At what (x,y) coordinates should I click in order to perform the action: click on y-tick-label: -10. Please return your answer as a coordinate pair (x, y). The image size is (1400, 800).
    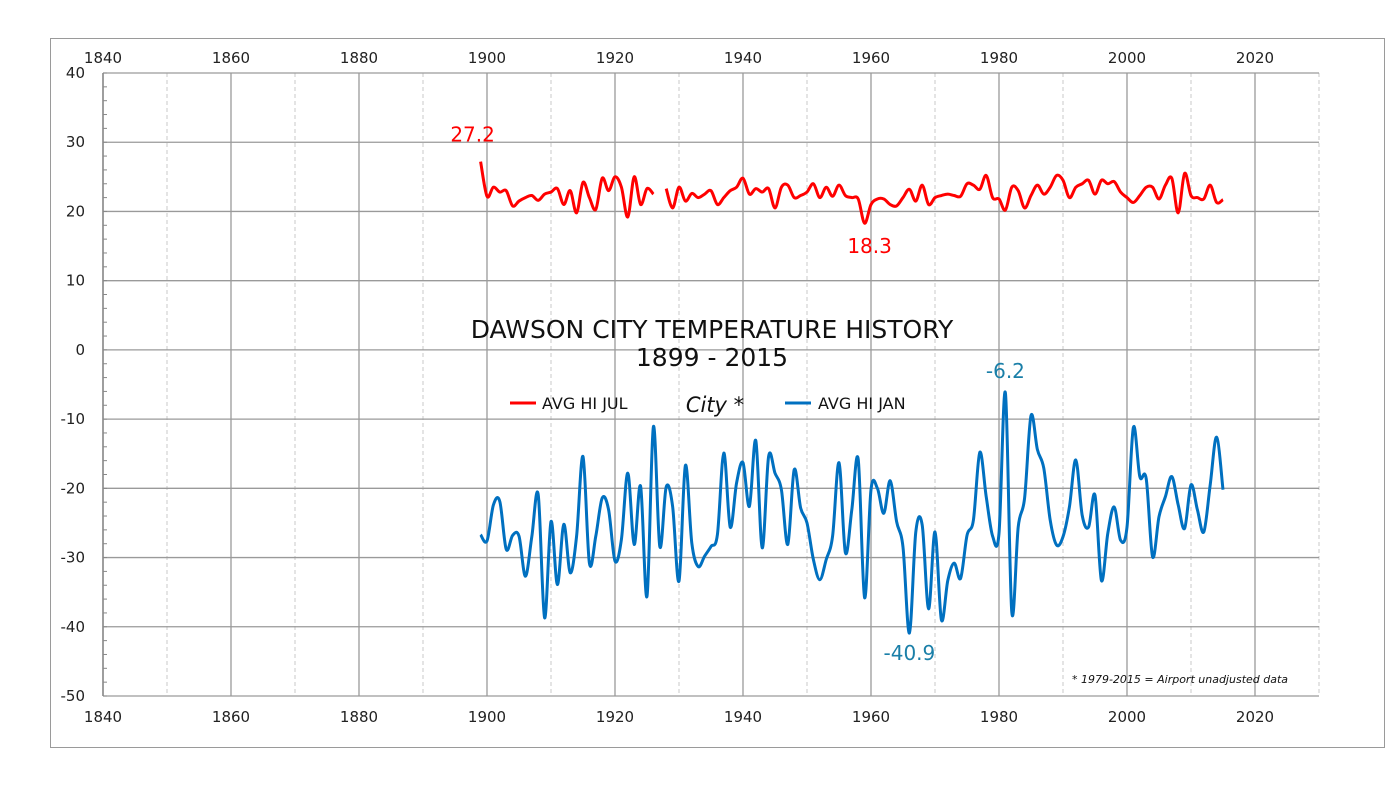
    Looking at the image, I should click on (73, 419).